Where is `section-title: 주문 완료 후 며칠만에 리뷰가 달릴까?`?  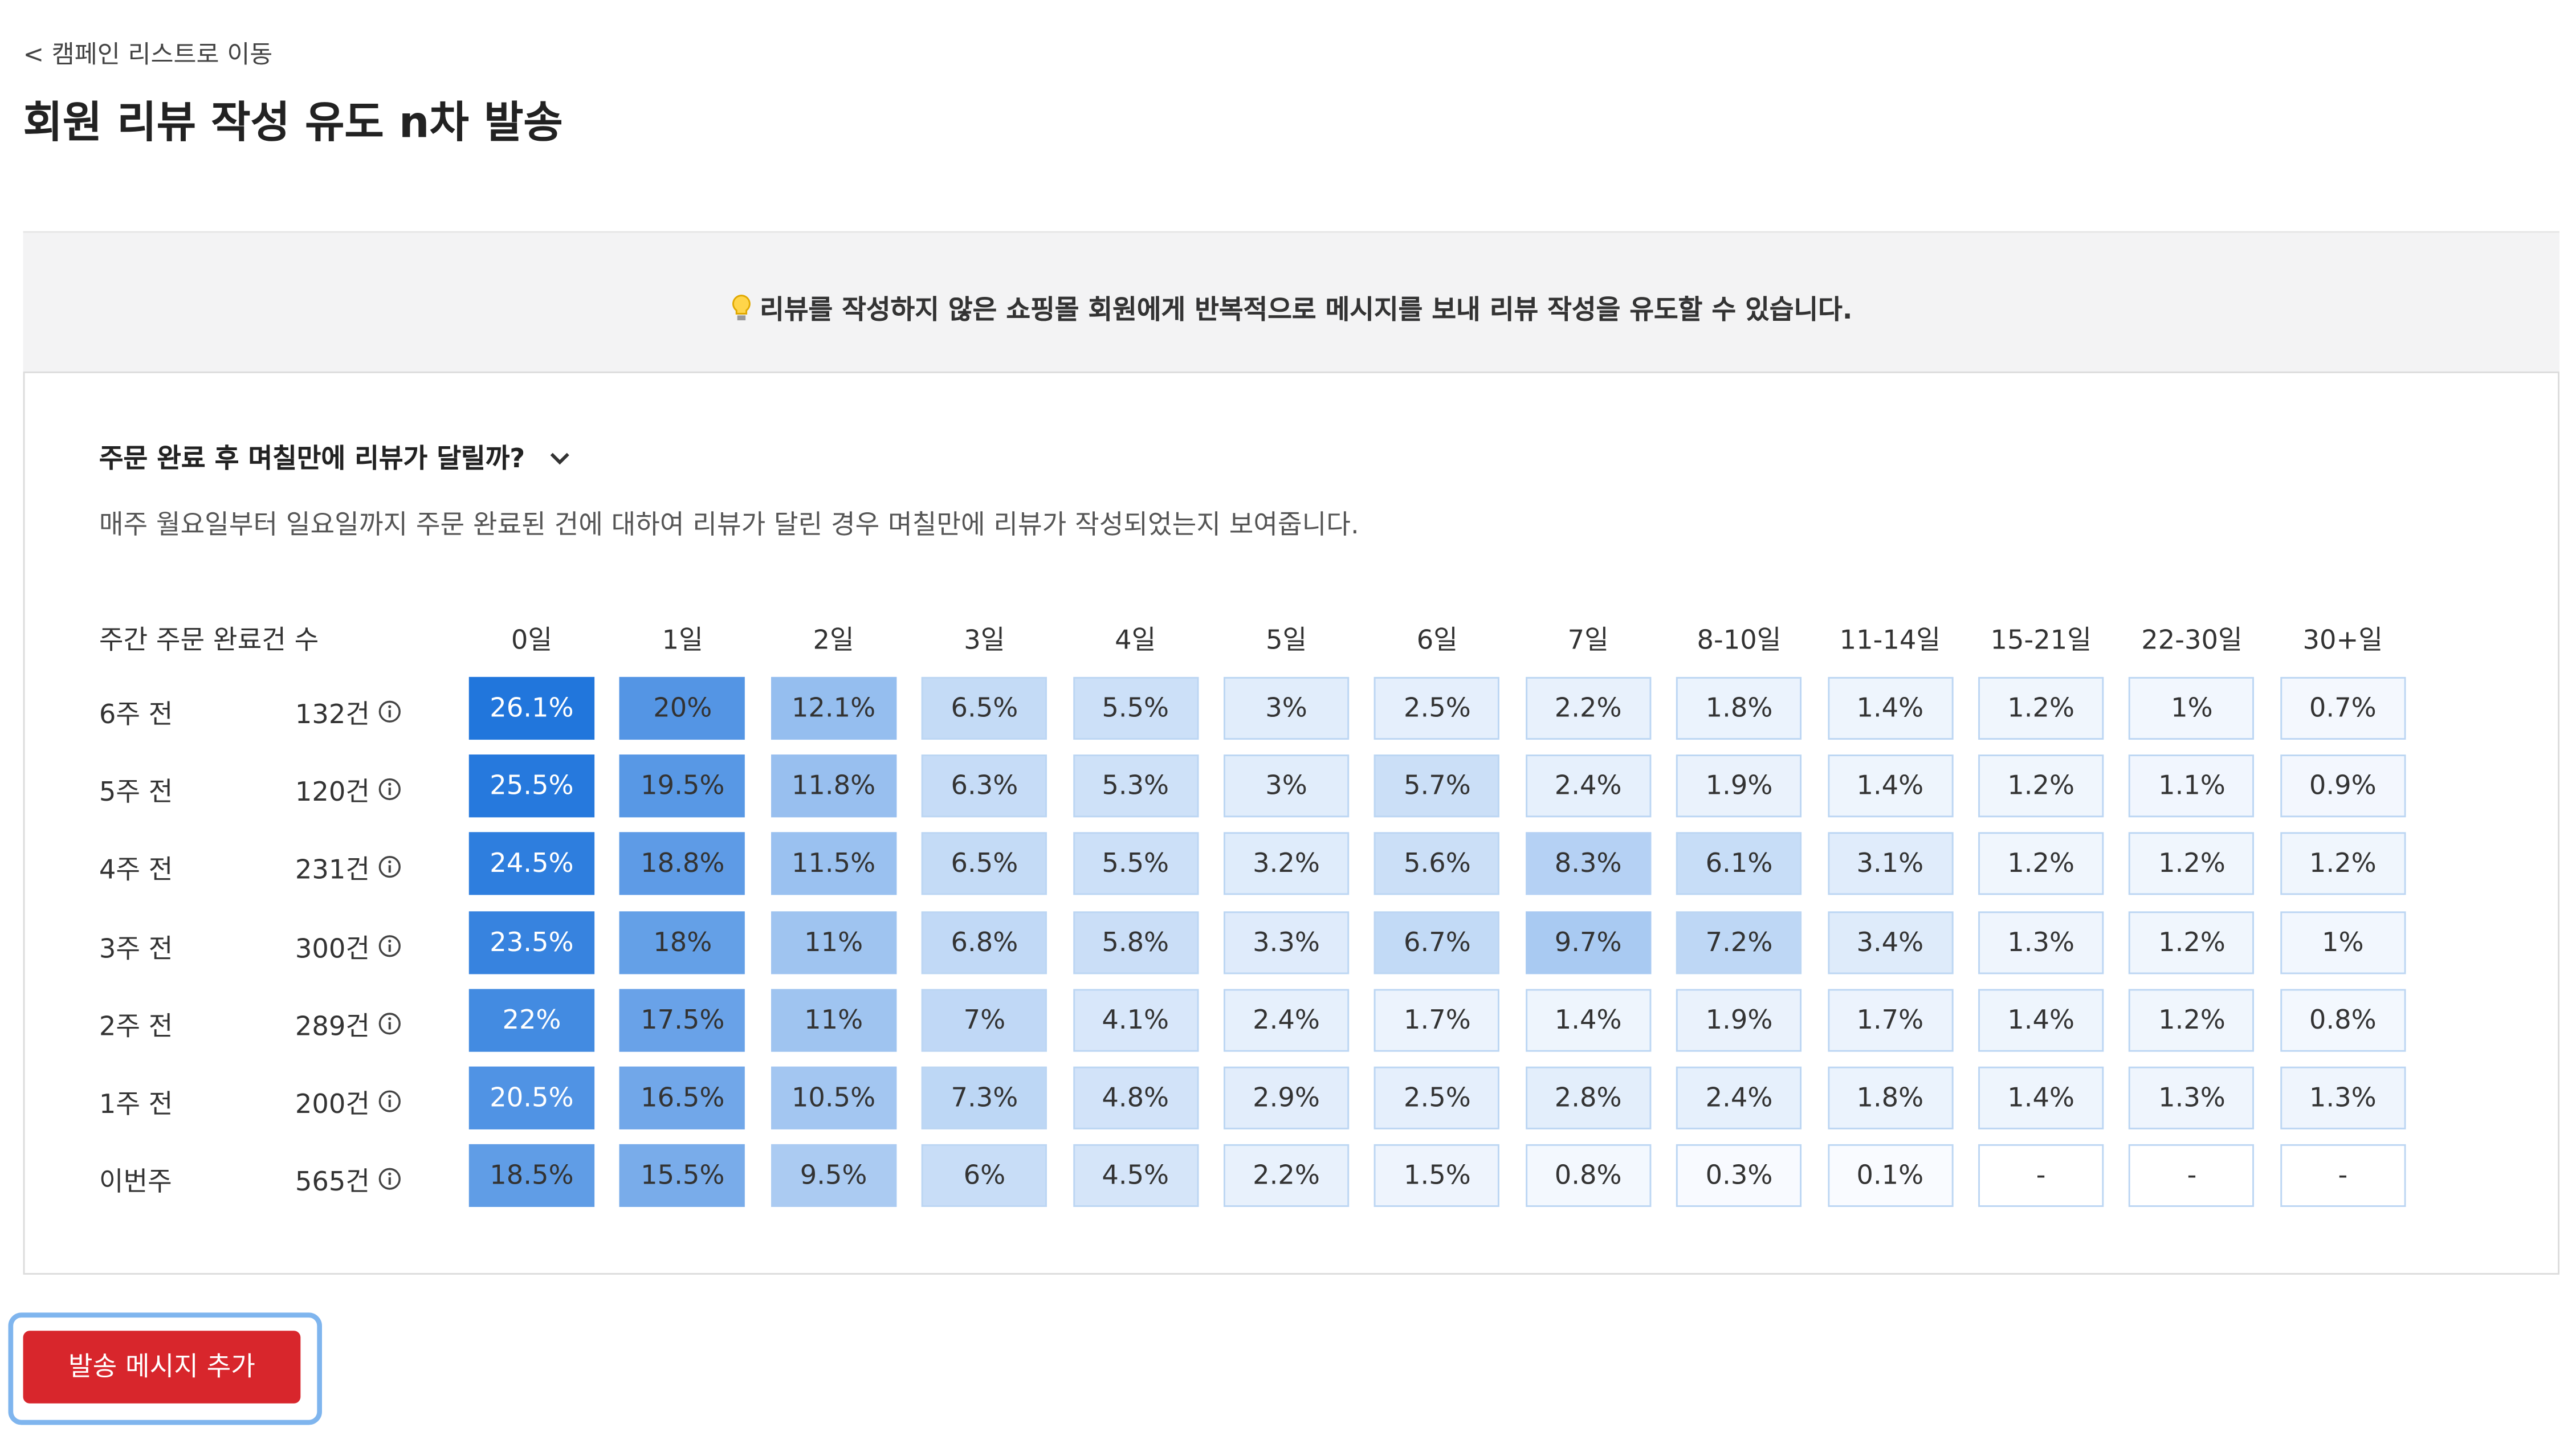
section-title: 주문 완료 후 며칠만에 리뷰가 달릴까? is located at coordinates (334, 456).